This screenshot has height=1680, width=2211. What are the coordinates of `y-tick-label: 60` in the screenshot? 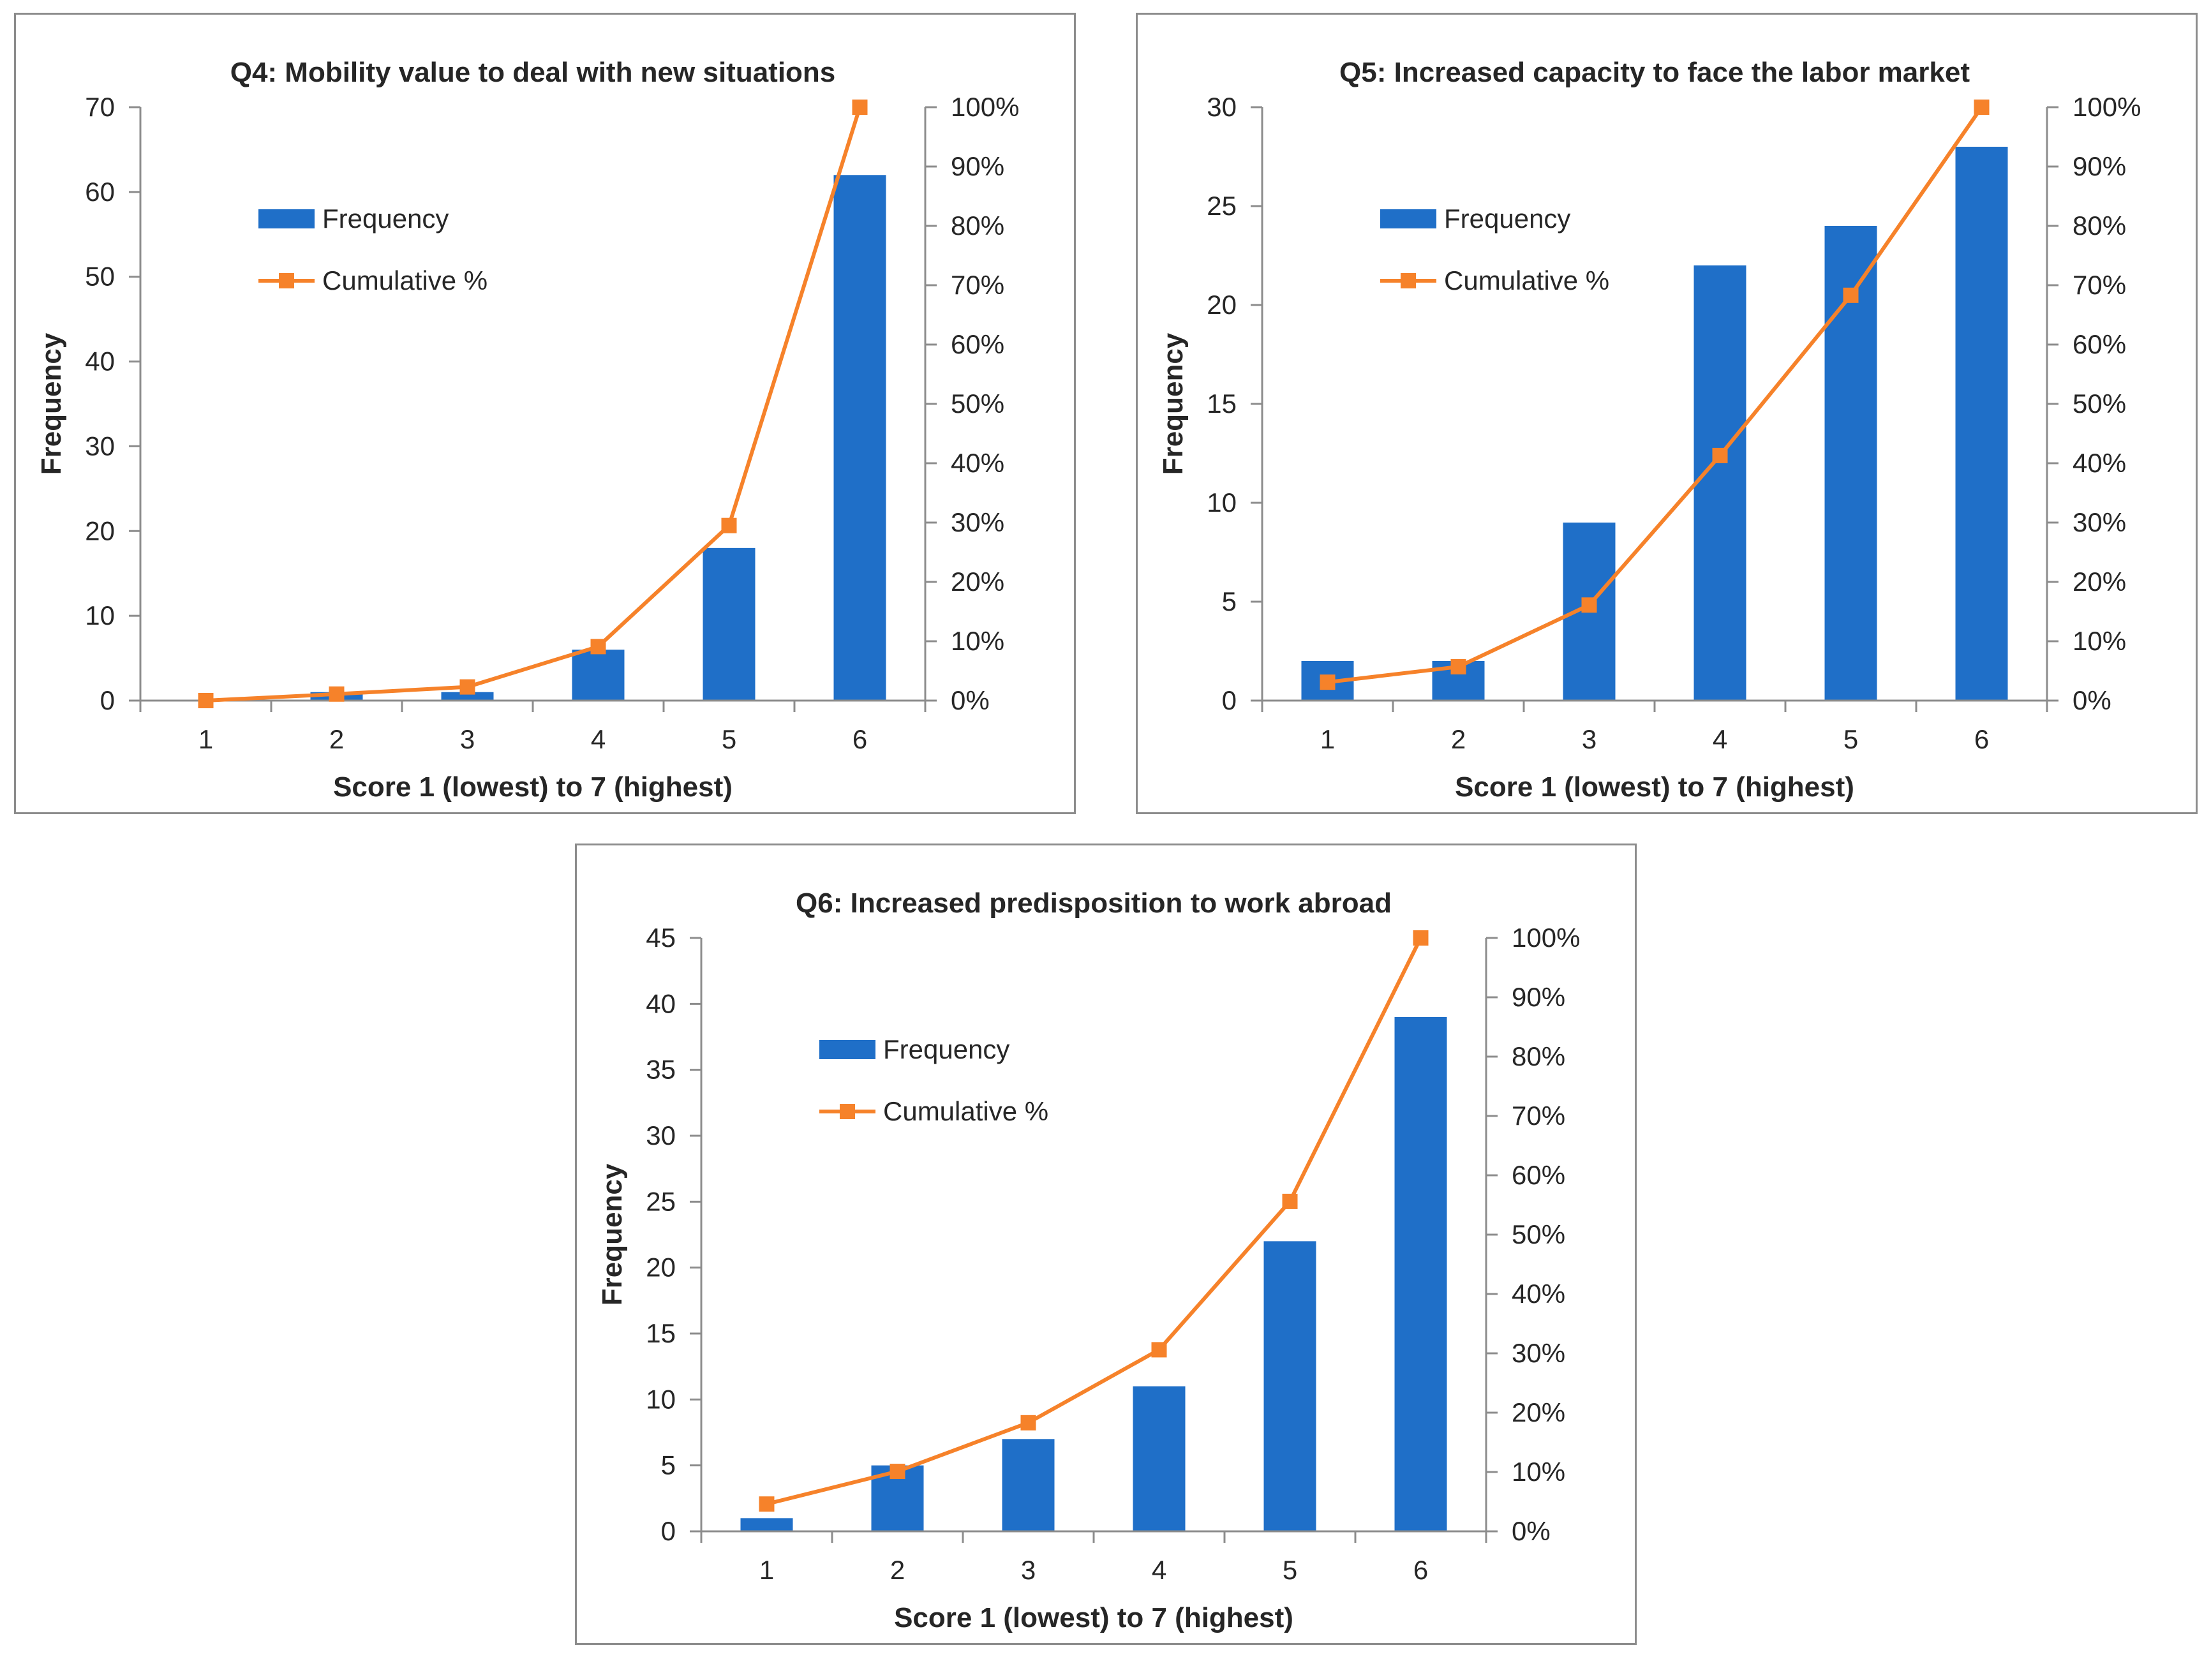 It's located at (100, 192).